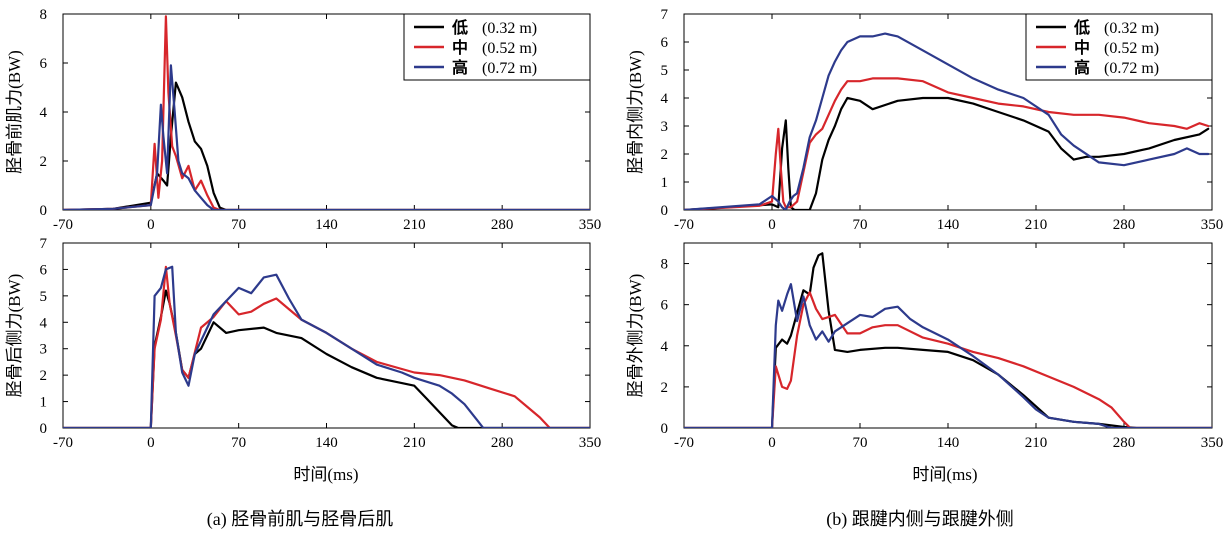 The width and height of the screenshot is (1231, 535). What do you see at coordinates (325, 474) in the screenshot?
I see `x-axis-label-left: 时间(ms)` at bounding box center [325, 474].